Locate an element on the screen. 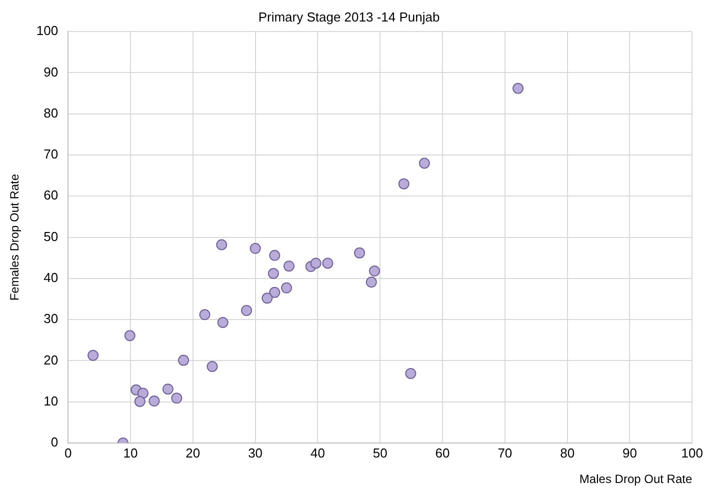  x-tick-label: 0 is located at coordinates (68, 452).